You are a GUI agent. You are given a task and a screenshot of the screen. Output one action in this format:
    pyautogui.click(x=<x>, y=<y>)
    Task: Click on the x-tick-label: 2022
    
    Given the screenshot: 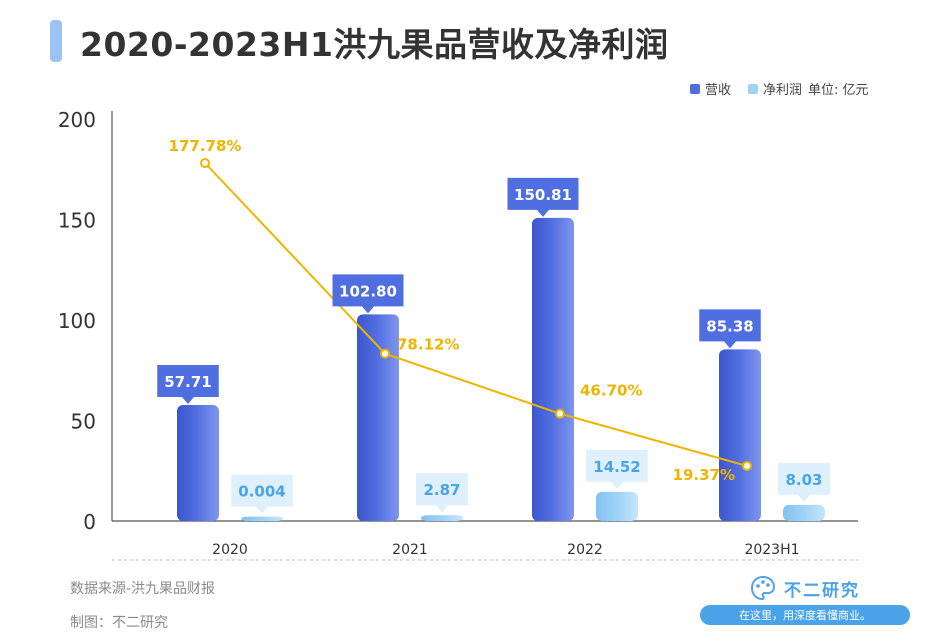 What is the action you would take?
    pyautogui.click(x=585, y=550)
    